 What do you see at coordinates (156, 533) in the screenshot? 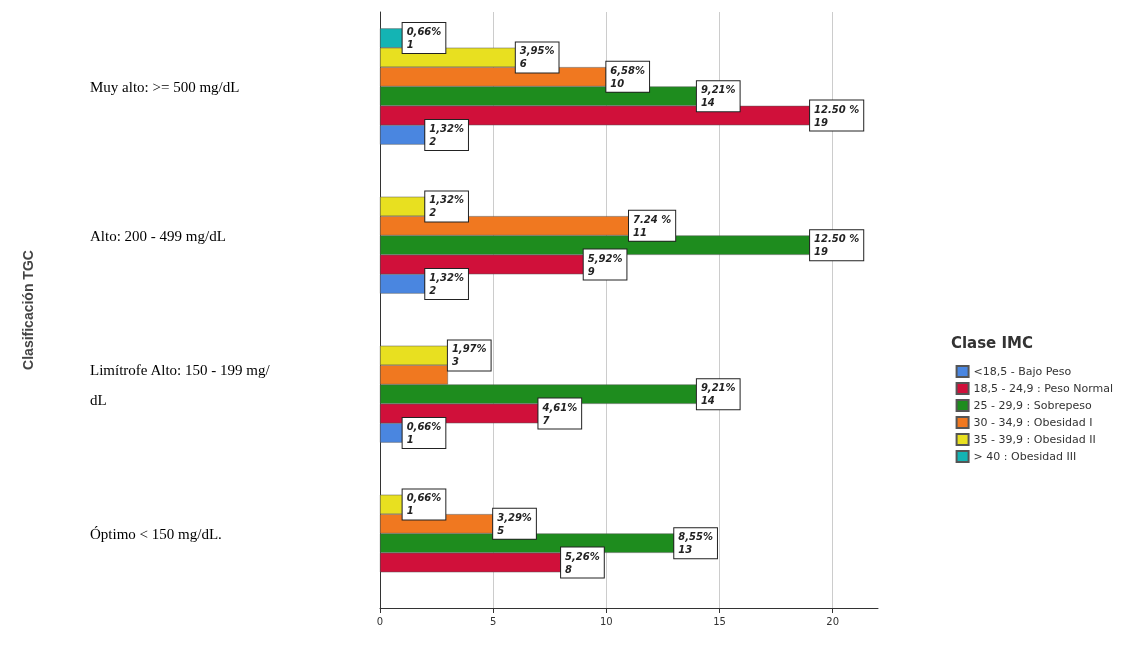
I see `y-tick-label: Óptimo < 150 mg/dL.` at bounding box center [156, 533].